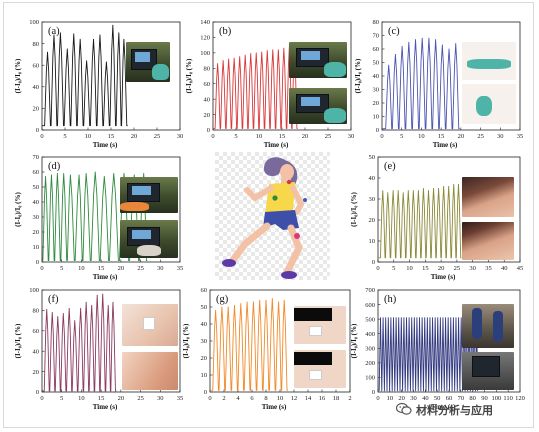 The height and width of the screenshot is (432, 539). I want to click on y-tick-label: 300, so click(370, 348).